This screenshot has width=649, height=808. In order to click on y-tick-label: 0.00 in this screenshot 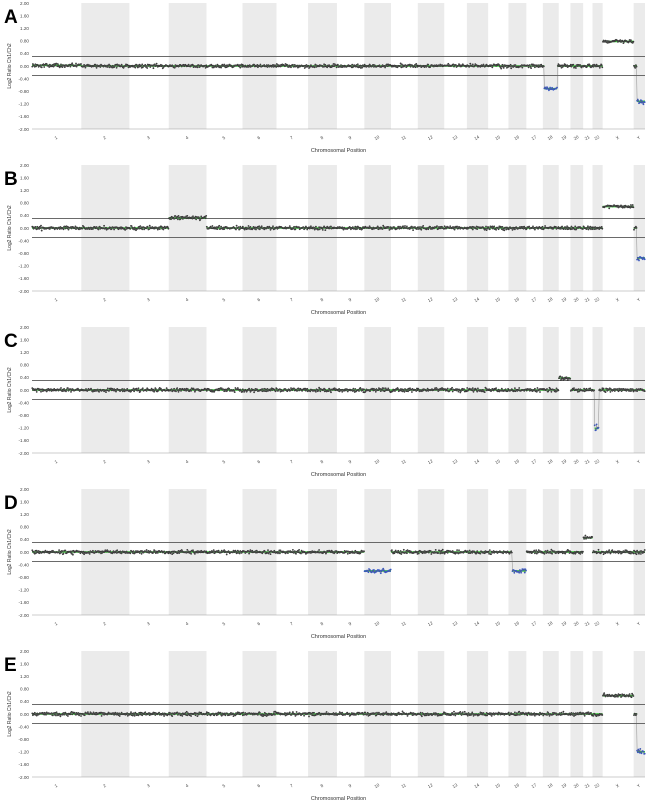, I will do `click(24, 714)`.